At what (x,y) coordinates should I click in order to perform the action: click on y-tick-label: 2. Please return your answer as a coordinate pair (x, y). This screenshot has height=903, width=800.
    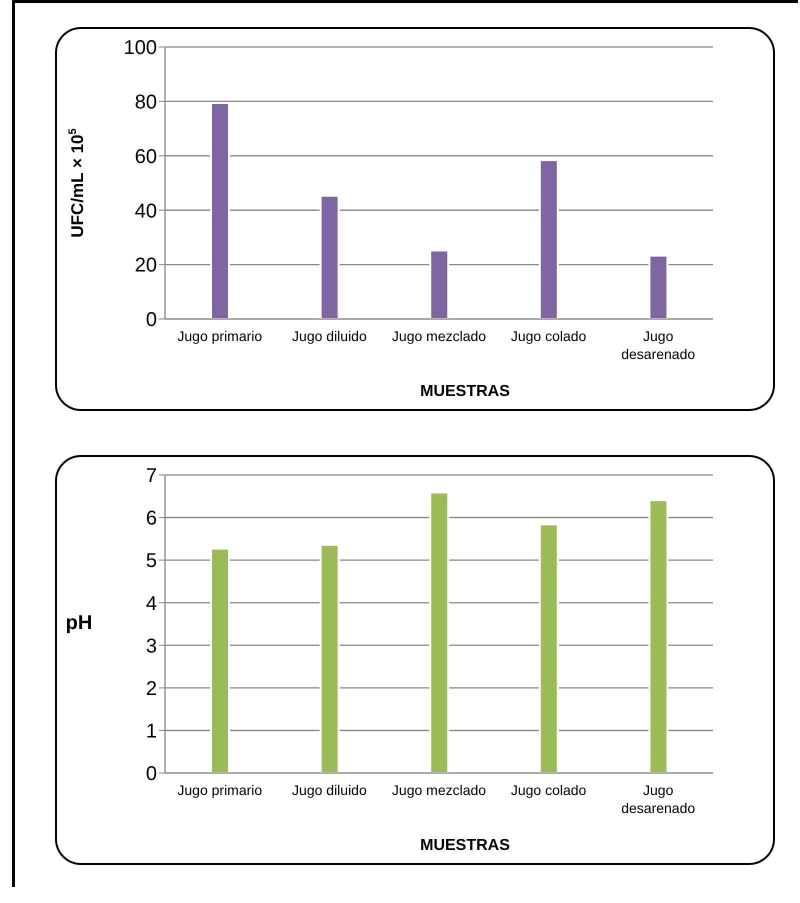
    Looking at the image, I should click on (151, 689).